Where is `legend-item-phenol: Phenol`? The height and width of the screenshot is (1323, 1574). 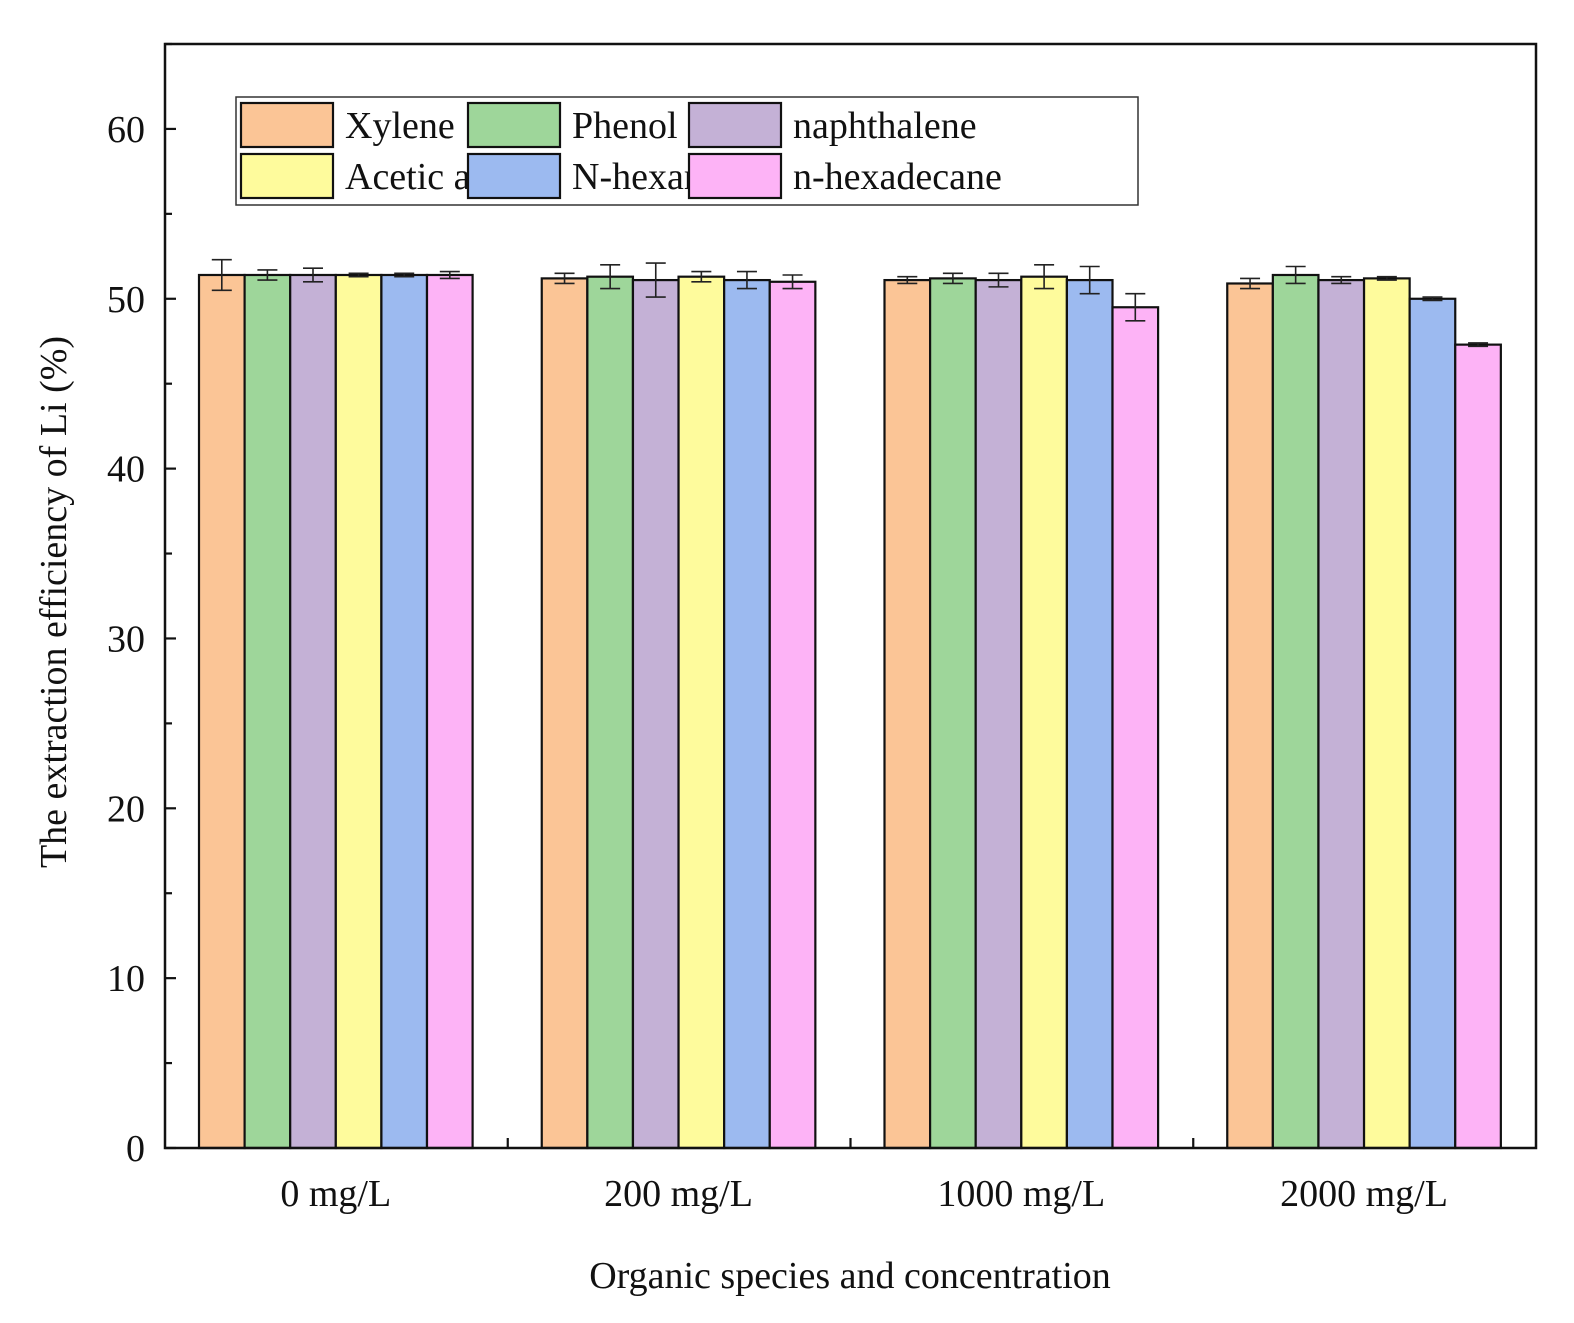 legend-item-phenol: Phenol is located at coordinates (572, 125).